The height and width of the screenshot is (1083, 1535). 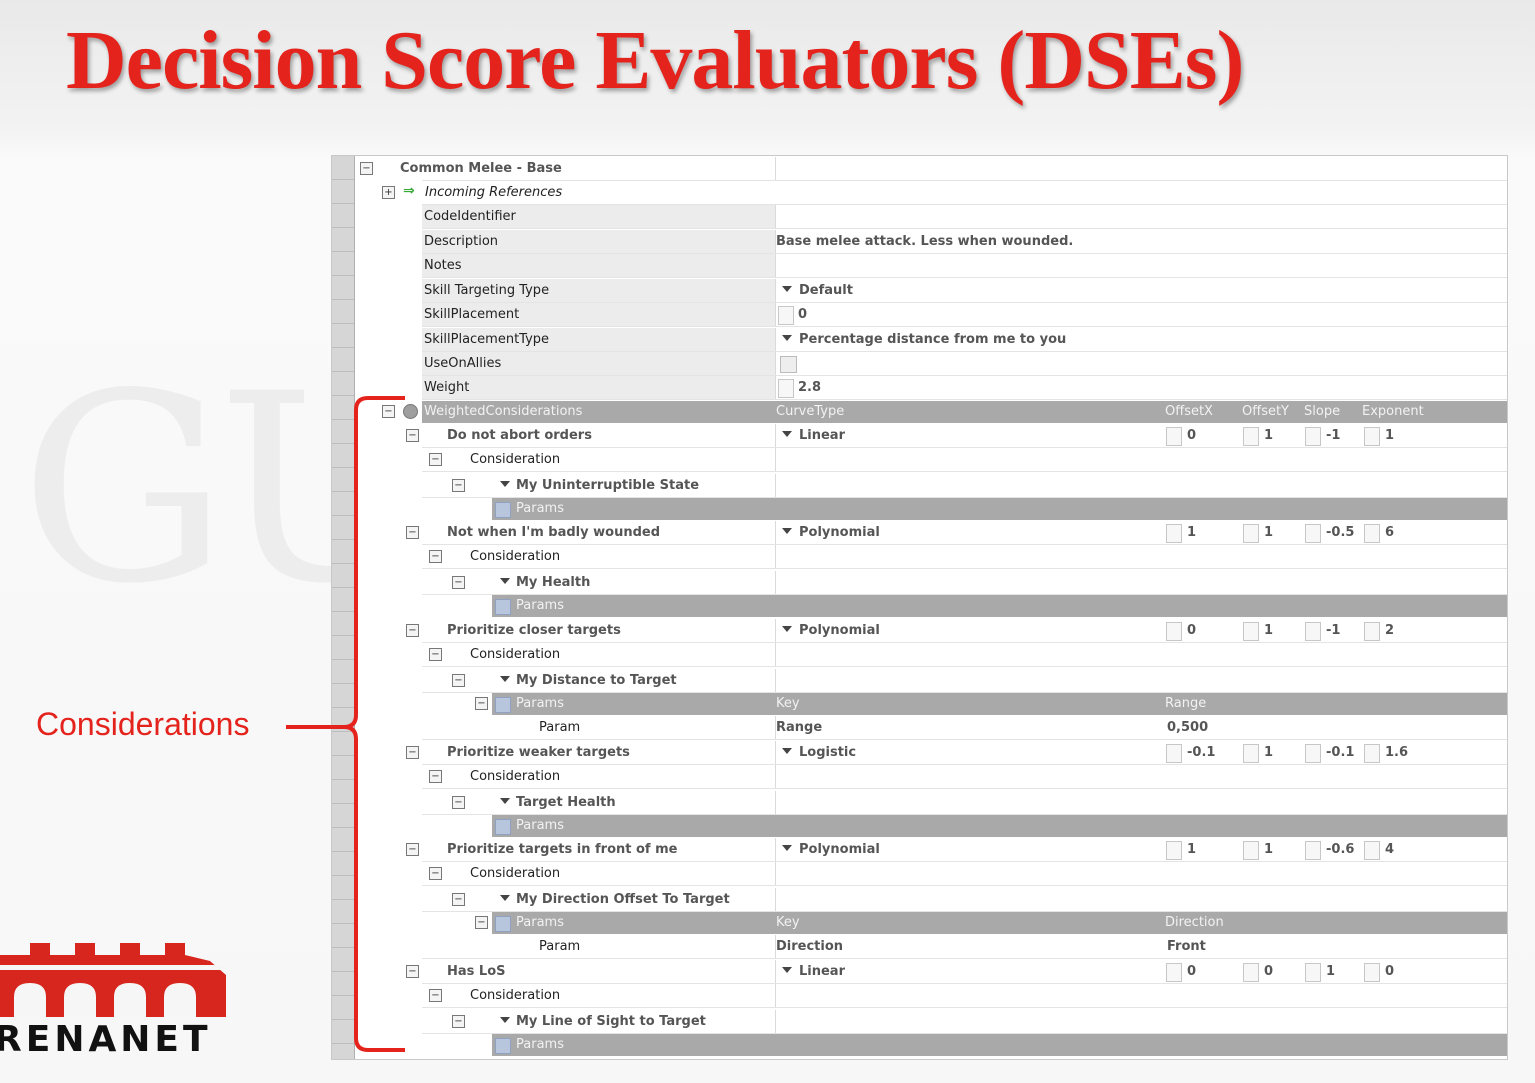 I want to click on exponent-value: 6, so click(x=1390, y=532).